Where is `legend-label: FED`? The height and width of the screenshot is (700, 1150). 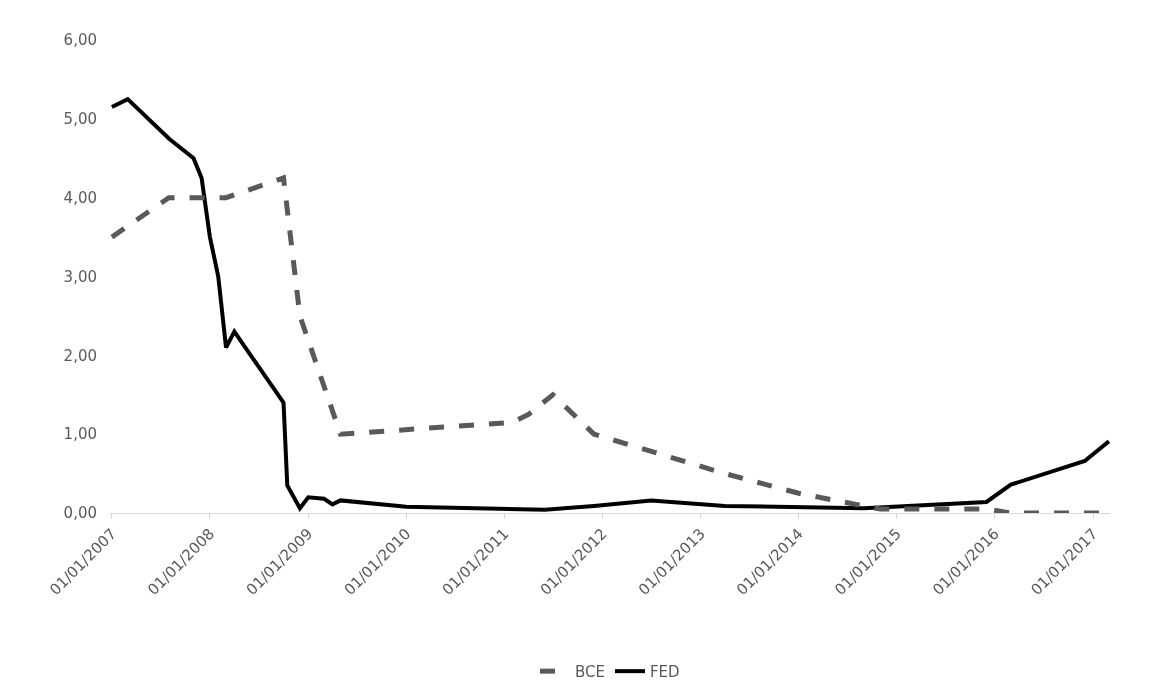 legend-label: FED is located at coordinates (664, 672).